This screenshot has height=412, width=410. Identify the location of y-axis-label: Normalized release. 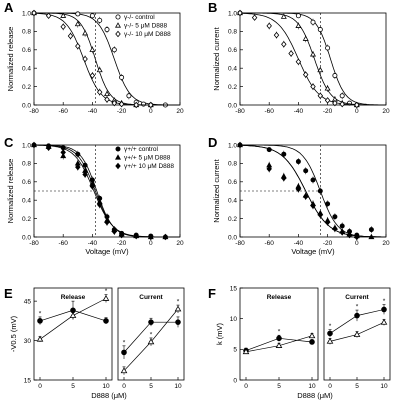
(10, 191).